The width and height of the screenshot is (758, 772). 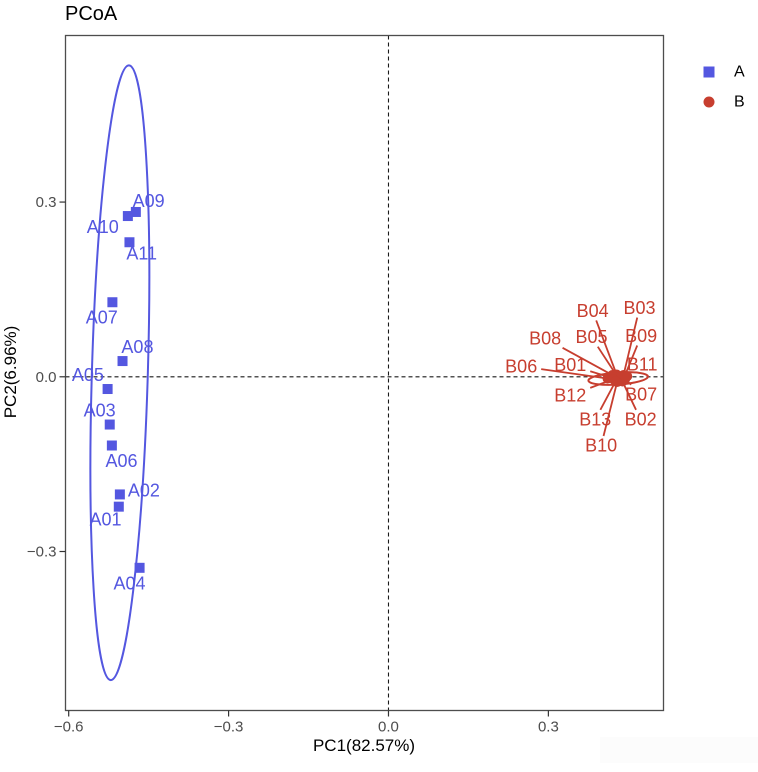 I want to click on watermark-area, so click(x=679, y=750).